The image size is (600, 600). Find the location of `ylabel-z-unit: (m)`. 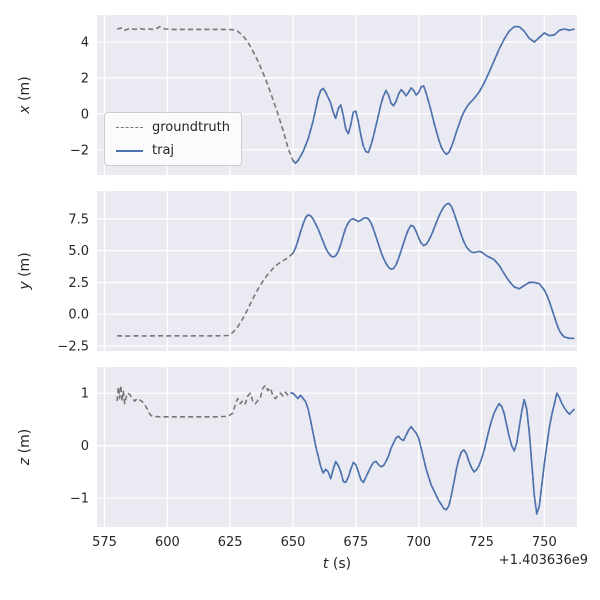

ylabel-z-unit: (m) is located at coordinates (25, 443).